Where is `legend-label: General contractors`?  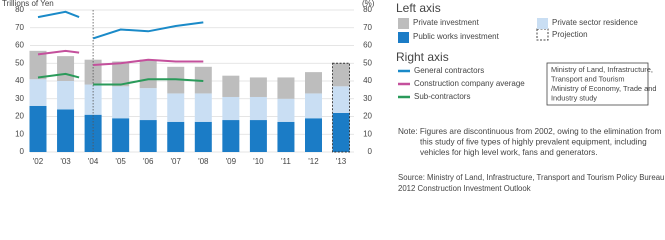 legend-label: General contractors is located at coordinates (449, 70).